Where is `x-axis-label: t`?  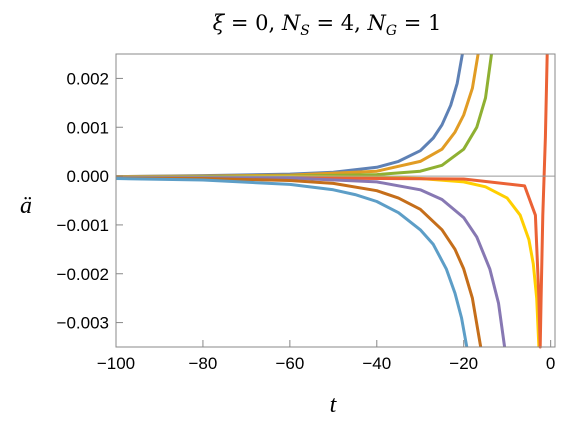
x-axis-label: t is located at coordinates (334, 405).